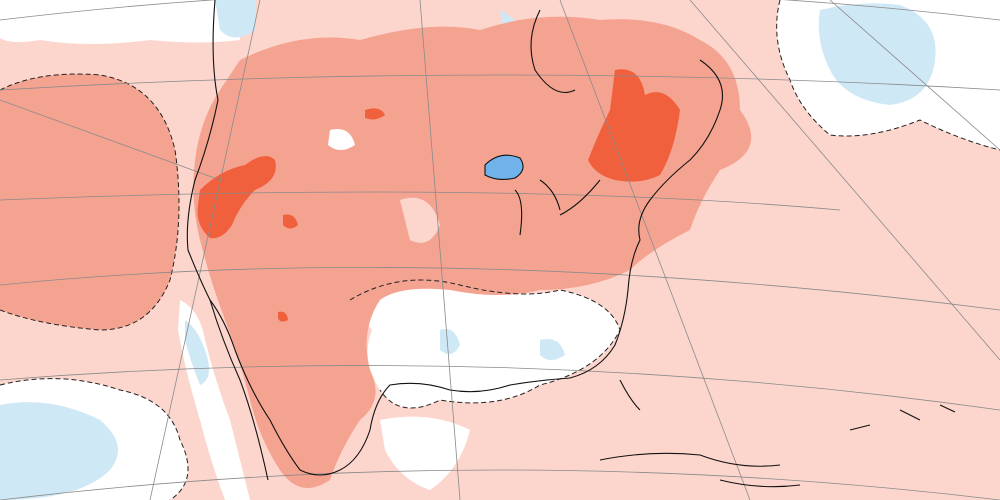 Image resolution: width=1000 pixels, height=500 pixels. I want to click on mild-region, so click(420, 220).